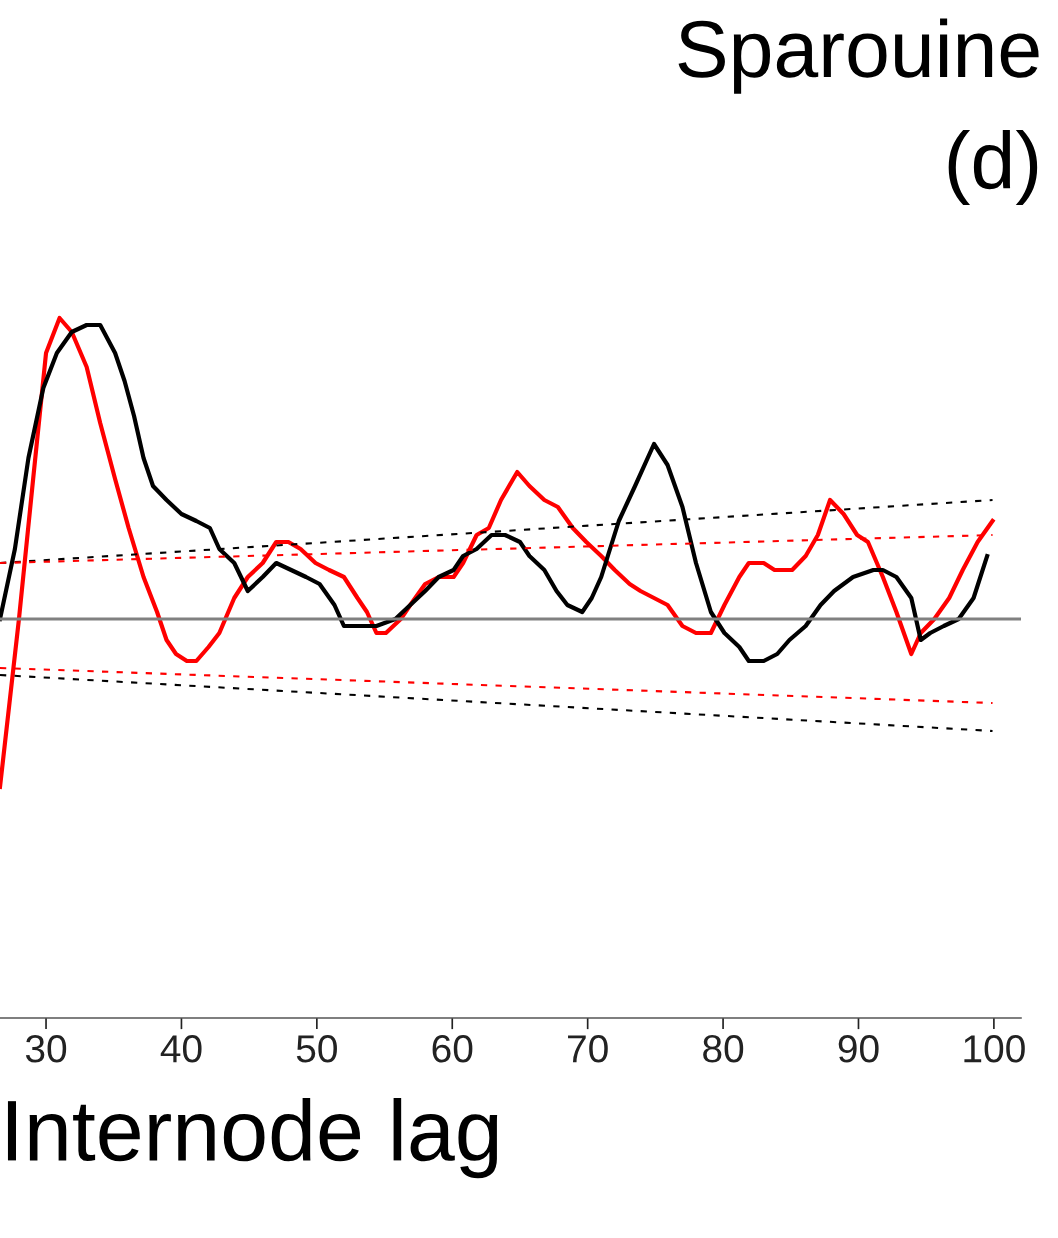 The width and height of the screenshot is (1058, 1238). I want to click on chart-title: Sparouine, so click(858, 56).